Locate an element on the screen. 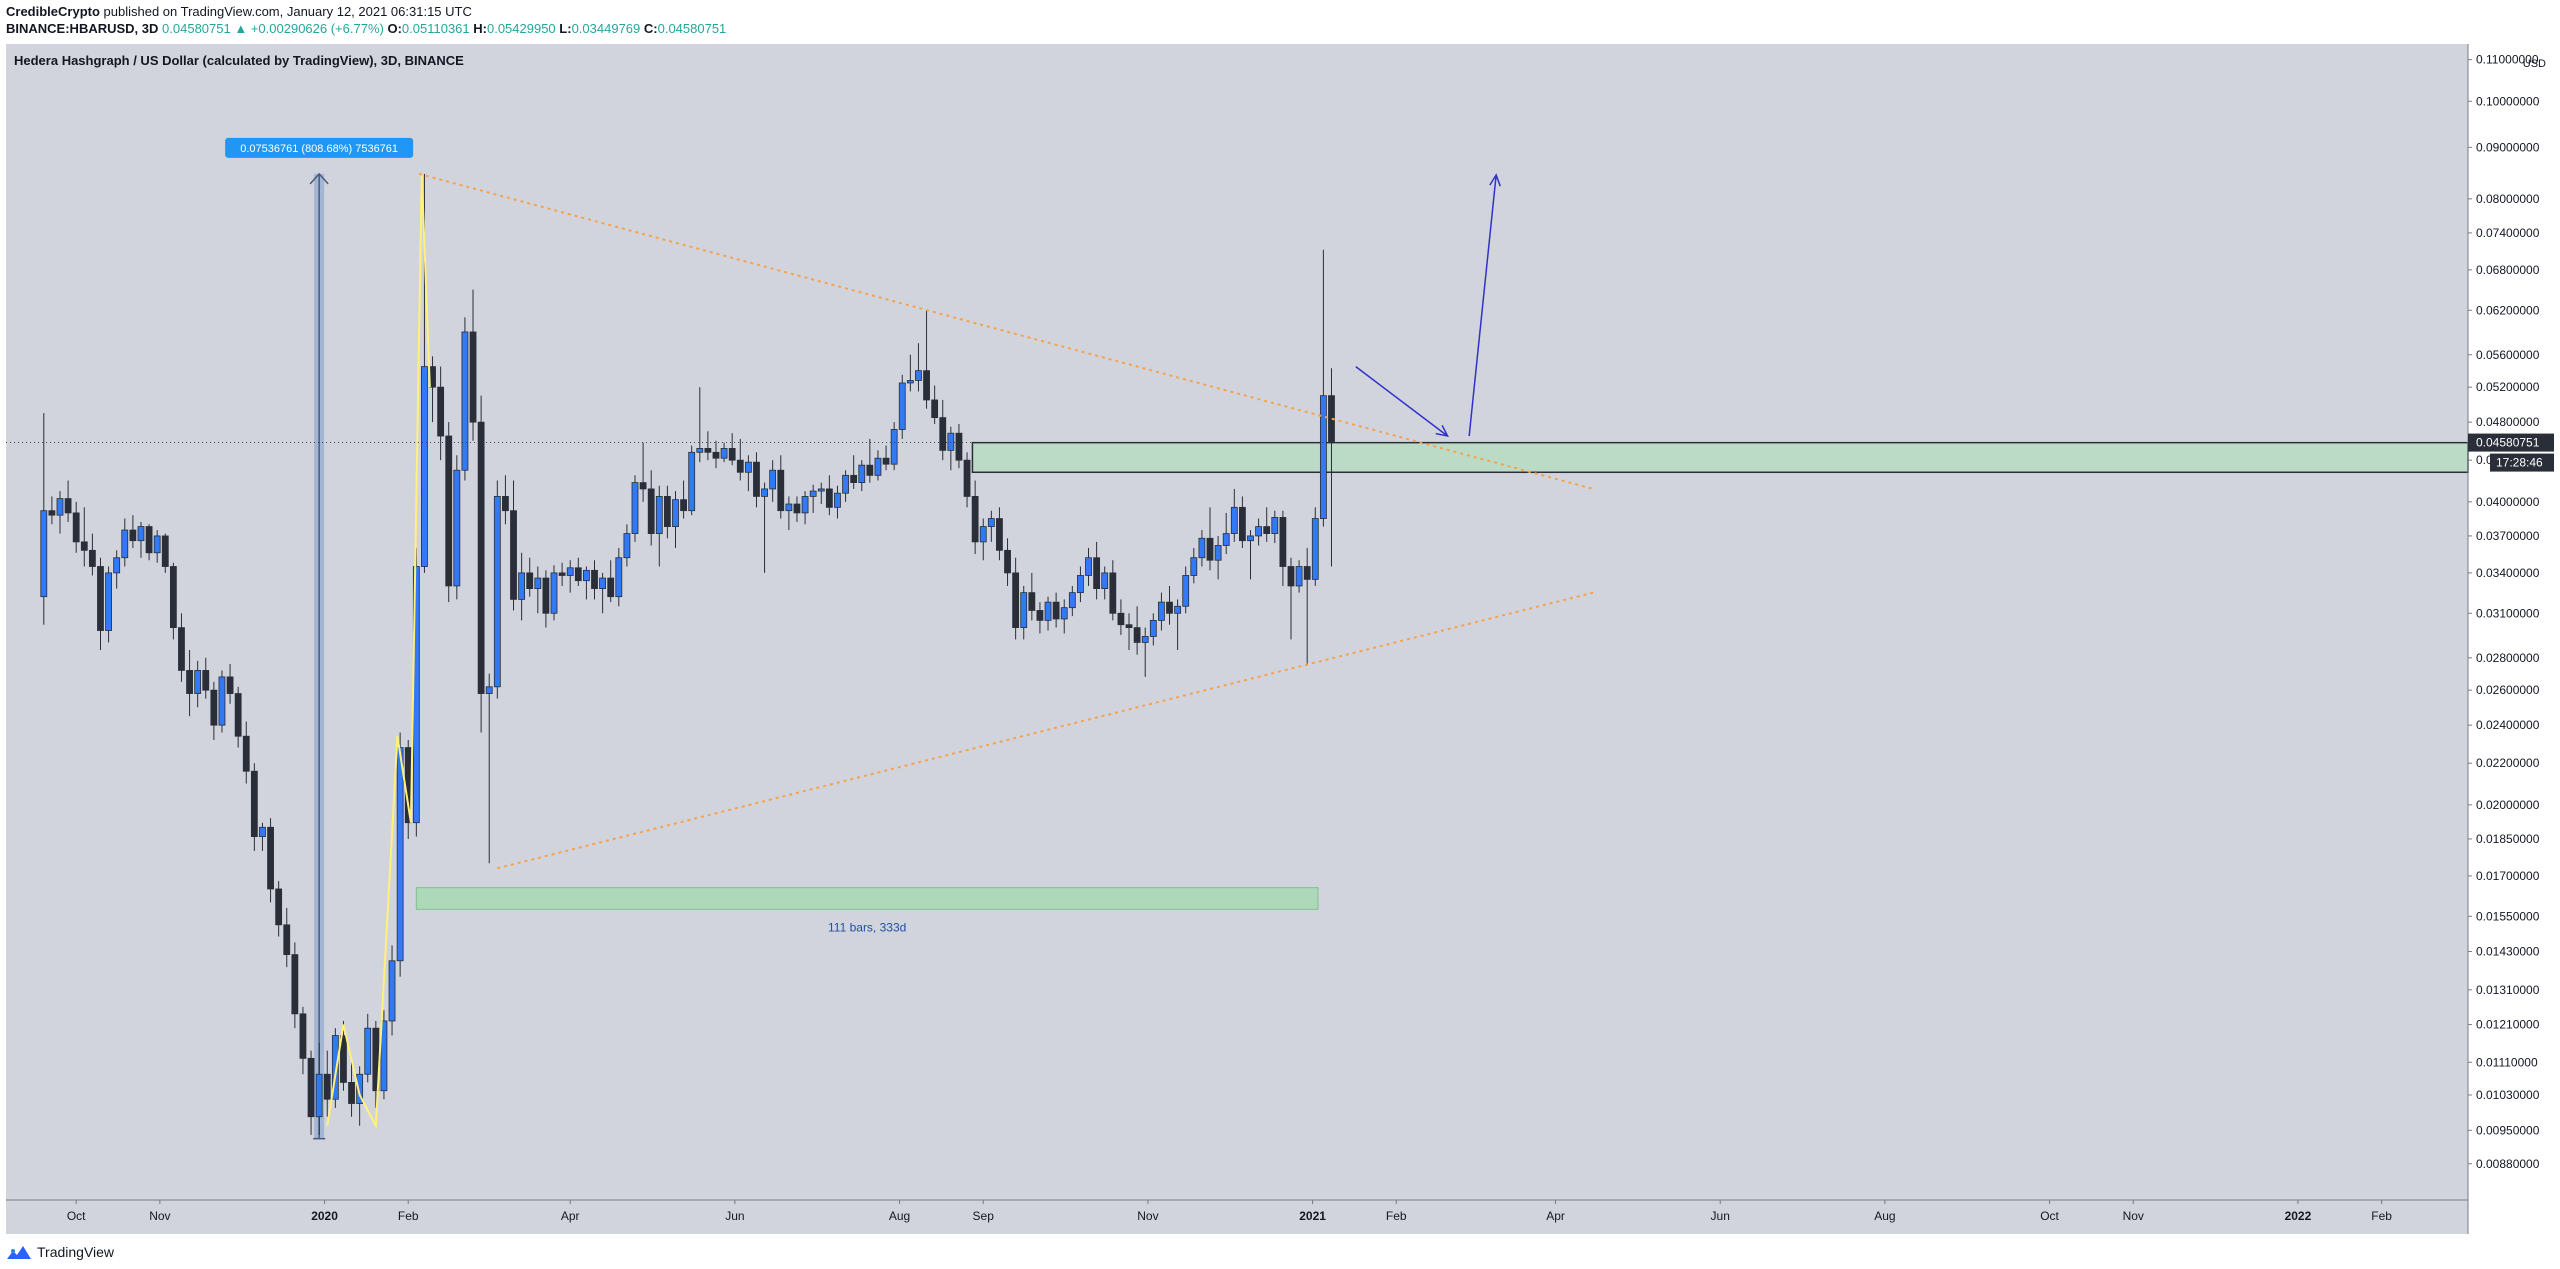  bars-range-box is located at coordinates (867, 898).